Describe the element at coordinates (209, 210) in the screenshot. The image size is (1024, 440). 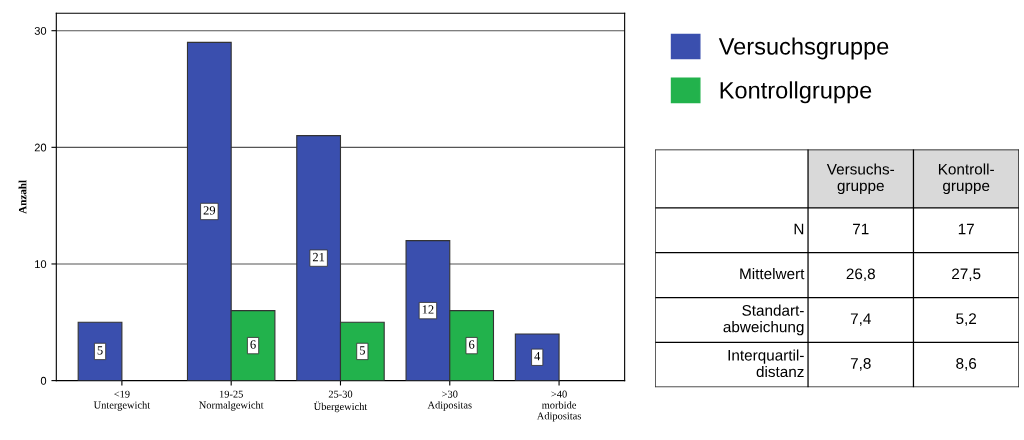
I see `data-label: 29` at that location.